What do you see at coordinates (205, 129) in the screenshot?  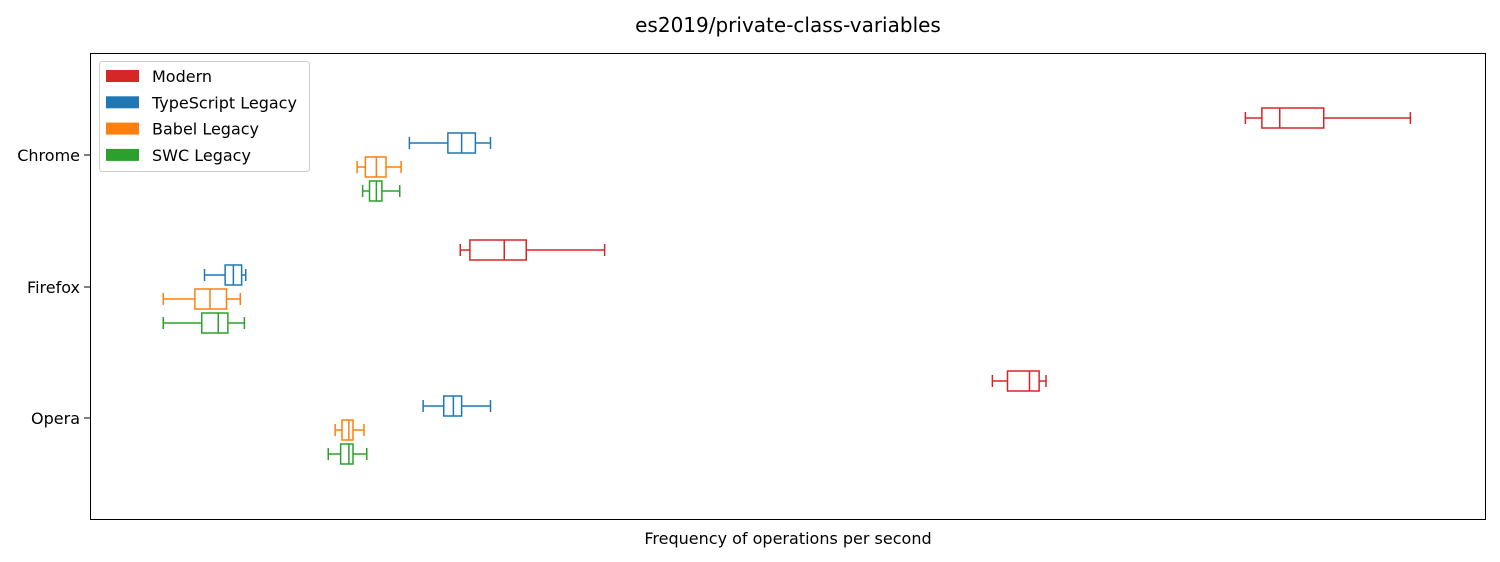 I see `legend-label: Babel Legacy` at bounding box center [205, 129].